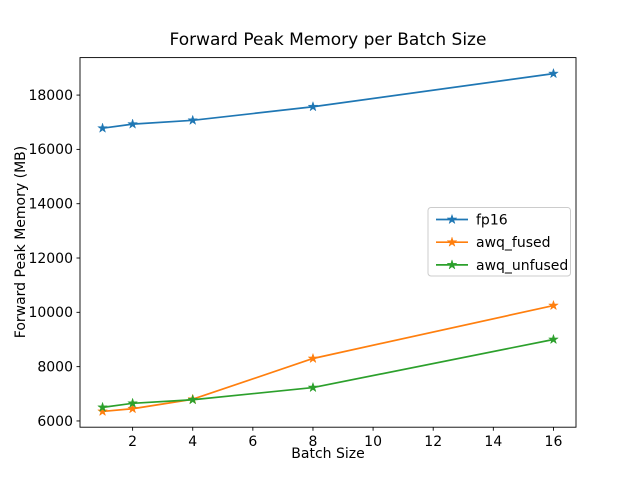  What do you see at coordinates (452, 264) in the screenshot?
I see `legend-marker-awq_unfused` at bounding box center [452, 264].